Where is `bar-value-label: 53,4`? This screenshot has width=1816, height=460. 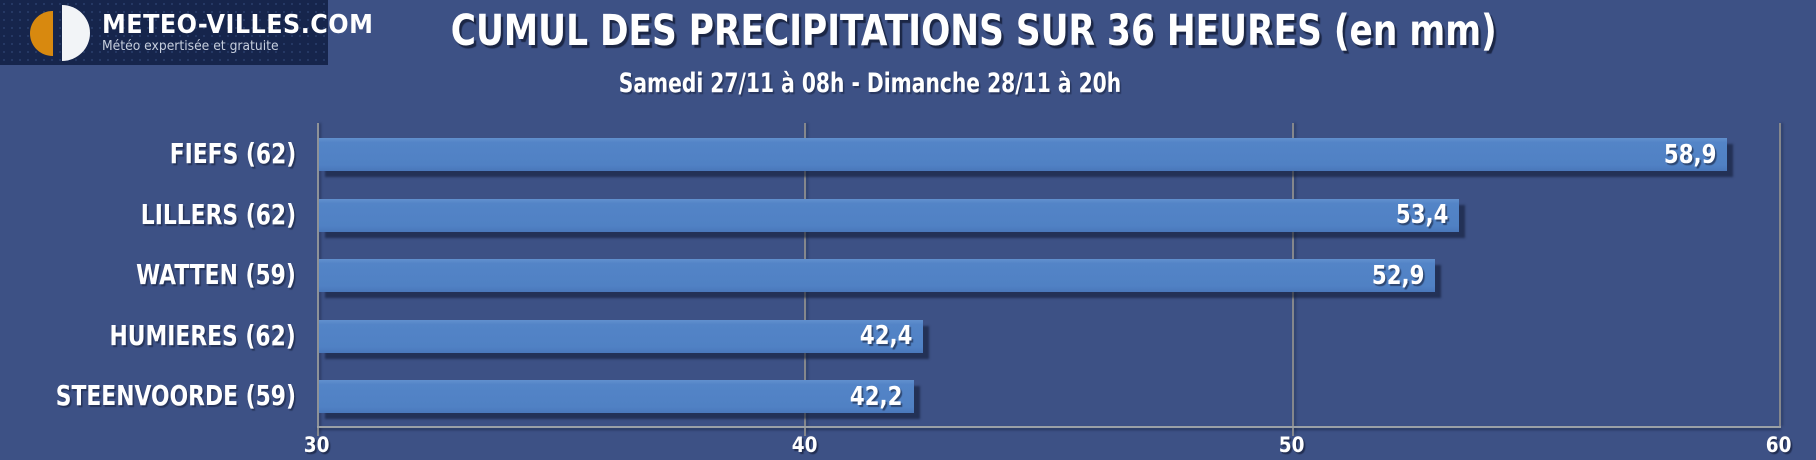 bar-value-label: 53,4 is located at coordinates (1422, 215).